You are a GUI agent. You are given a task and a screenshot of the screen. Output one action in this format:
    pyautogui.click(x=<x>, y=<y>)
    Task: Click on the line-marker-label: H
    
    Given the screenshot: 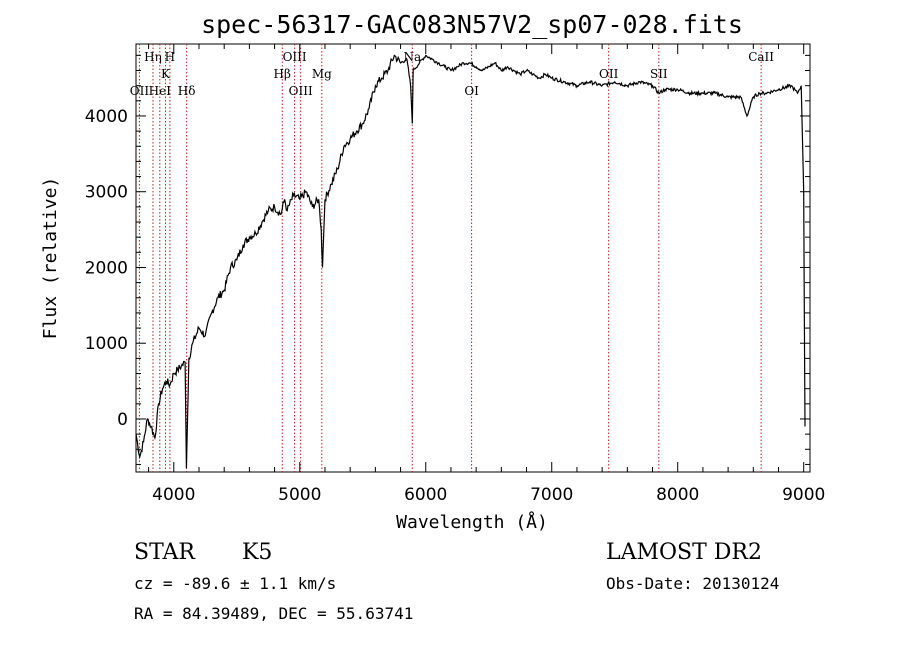 What is the action you would take?
    pyautogui.click(x=170, y=57)
    